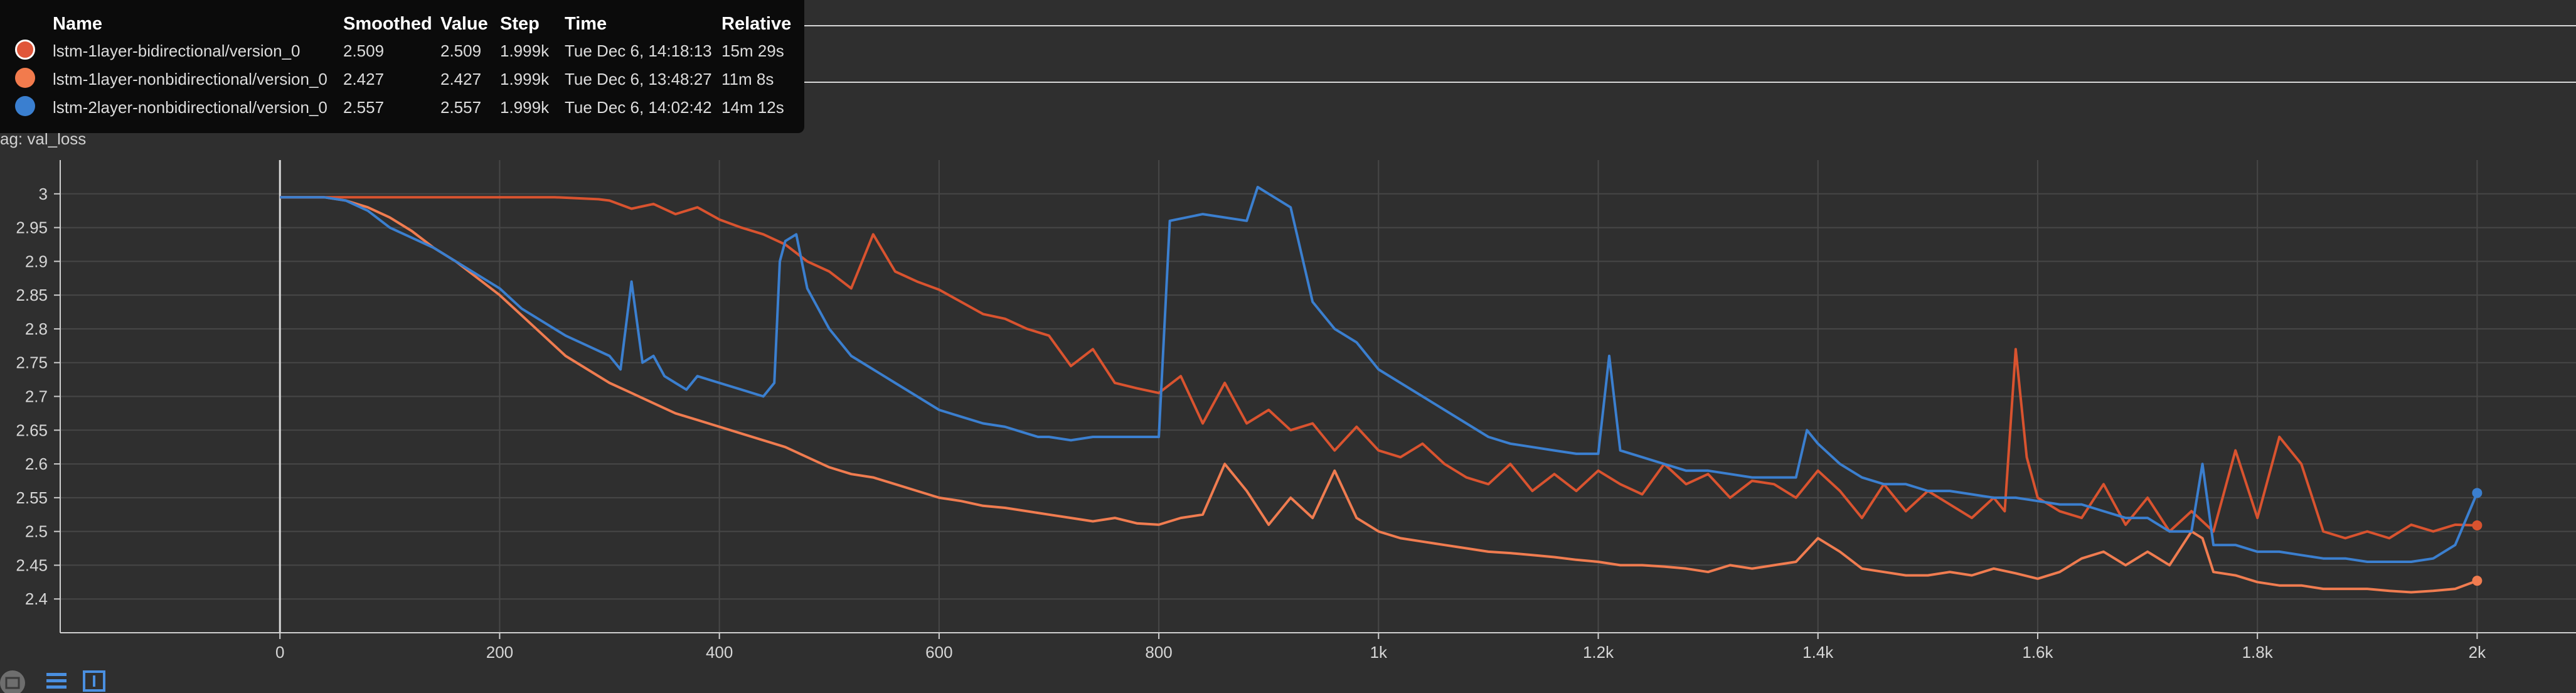 The height and width of the screenshot is (693, 2576). Describe the element at coordinates (638, 50) in the screenshot. I see `row-time: Tue Dec 6, 14:18:13` at that location.